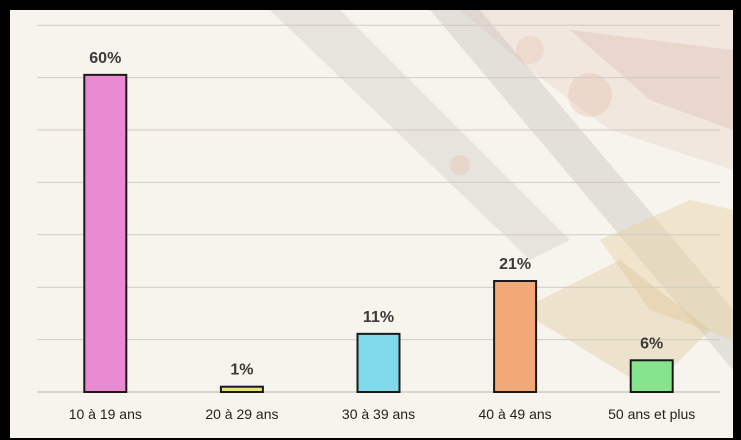  I want to click on value-label-4: 21%, so click(515, 264).